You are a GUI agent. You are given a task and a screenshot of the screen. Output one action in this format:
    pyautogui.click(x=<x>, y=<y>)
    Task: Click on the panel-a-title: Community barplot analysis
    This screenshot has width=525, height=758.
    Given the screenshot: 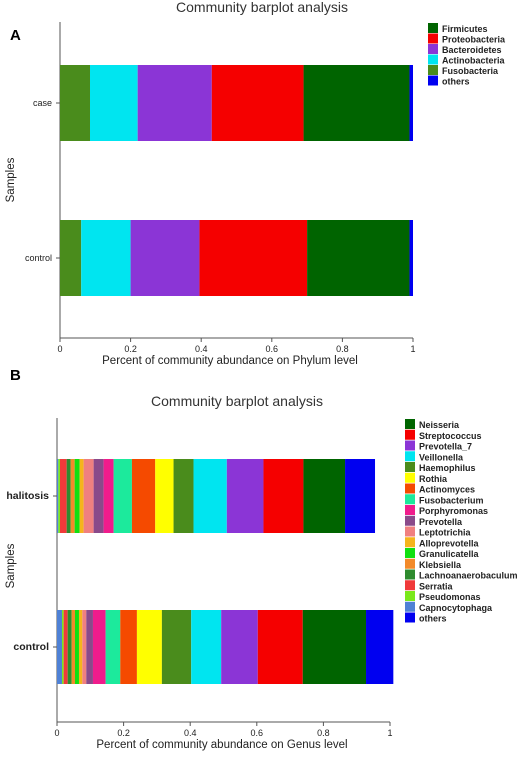 What is the action you would take?
    pyautogui.click(x=262, y=7)
    